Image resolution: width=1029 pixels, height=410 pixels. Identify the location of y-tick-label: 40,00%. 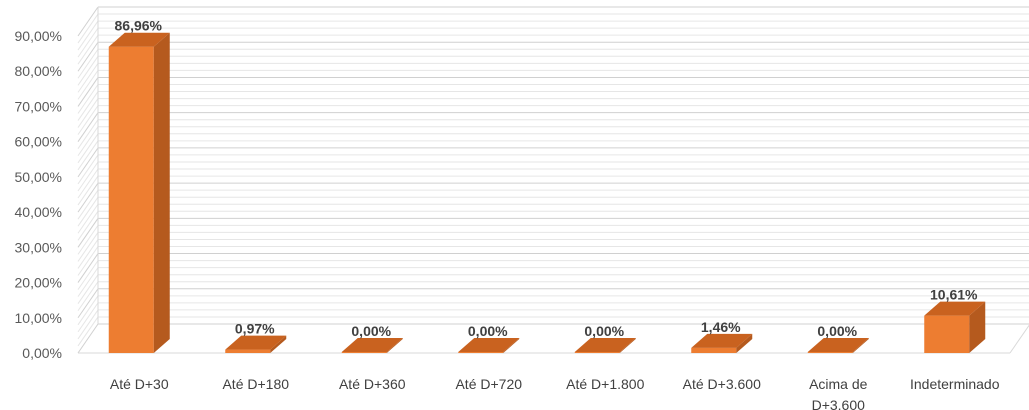
(38, 212).